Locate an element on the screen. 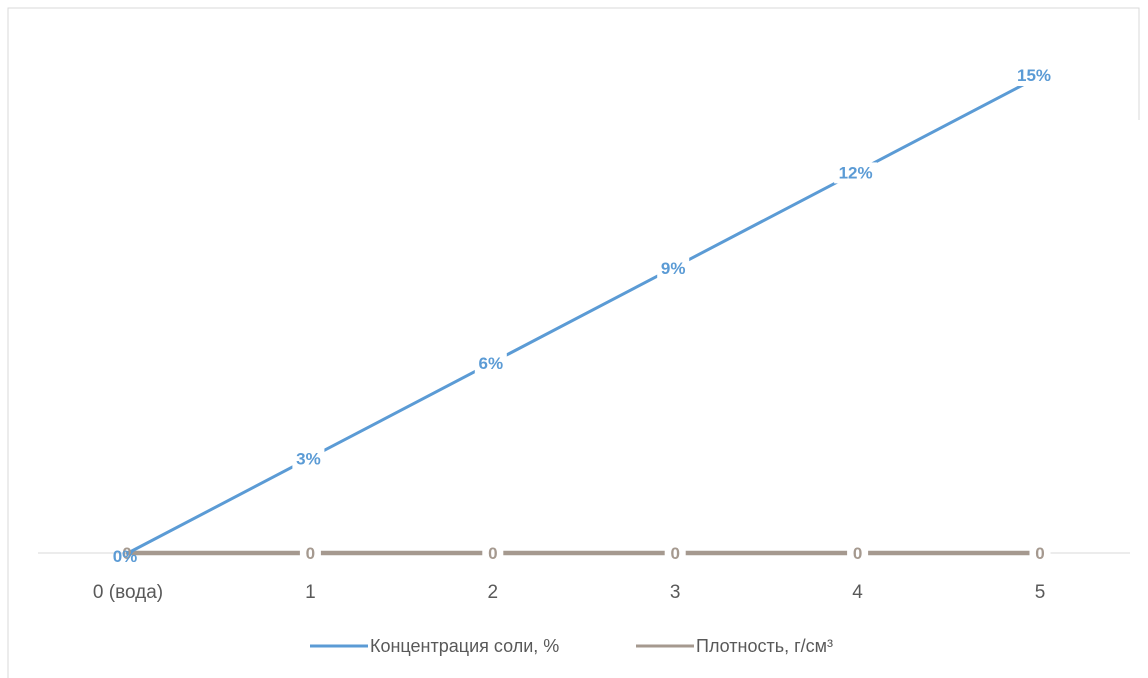 The image size is (1148, 678). data-label: 9% is located at coordinates (673, 268).